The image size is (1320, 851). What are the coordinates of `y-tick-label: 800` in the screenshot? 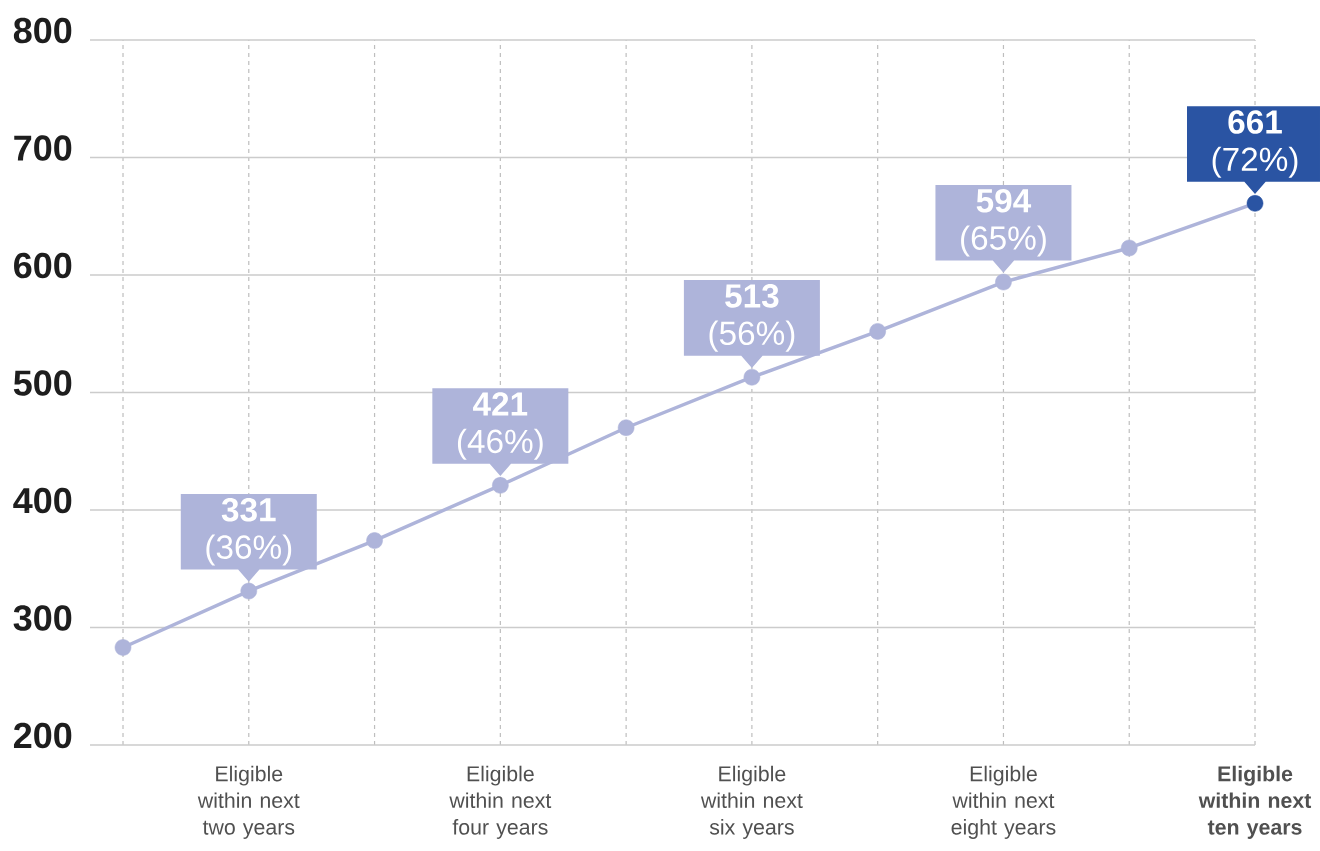 It's located at (42, 30).